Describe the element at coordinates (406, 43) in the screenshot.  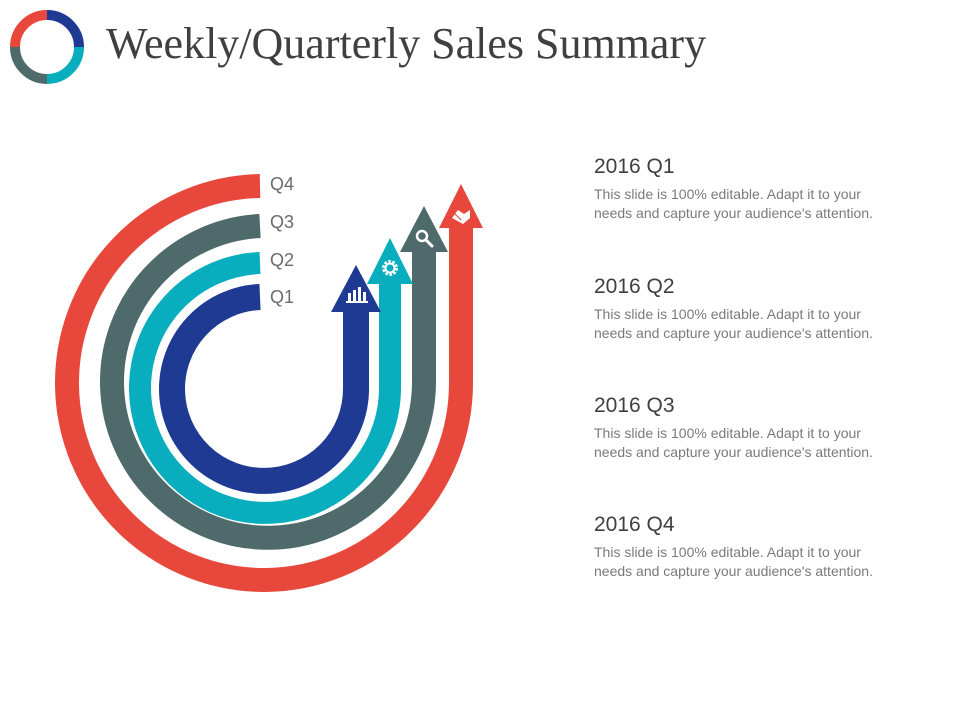
I see `page-title: Weekly/Quarterly Sales Summary` at that location.